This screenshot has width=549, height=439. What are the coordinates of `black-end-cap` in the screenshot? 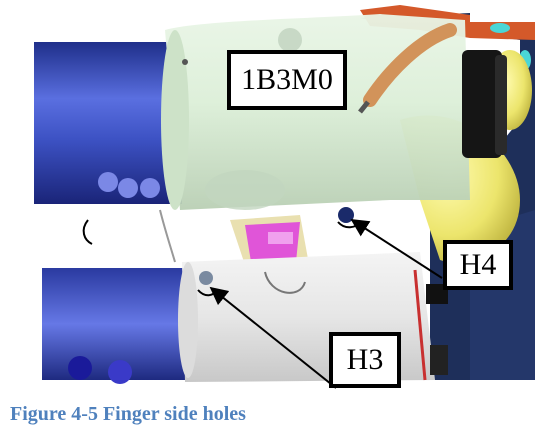 It's located at (482, 104).